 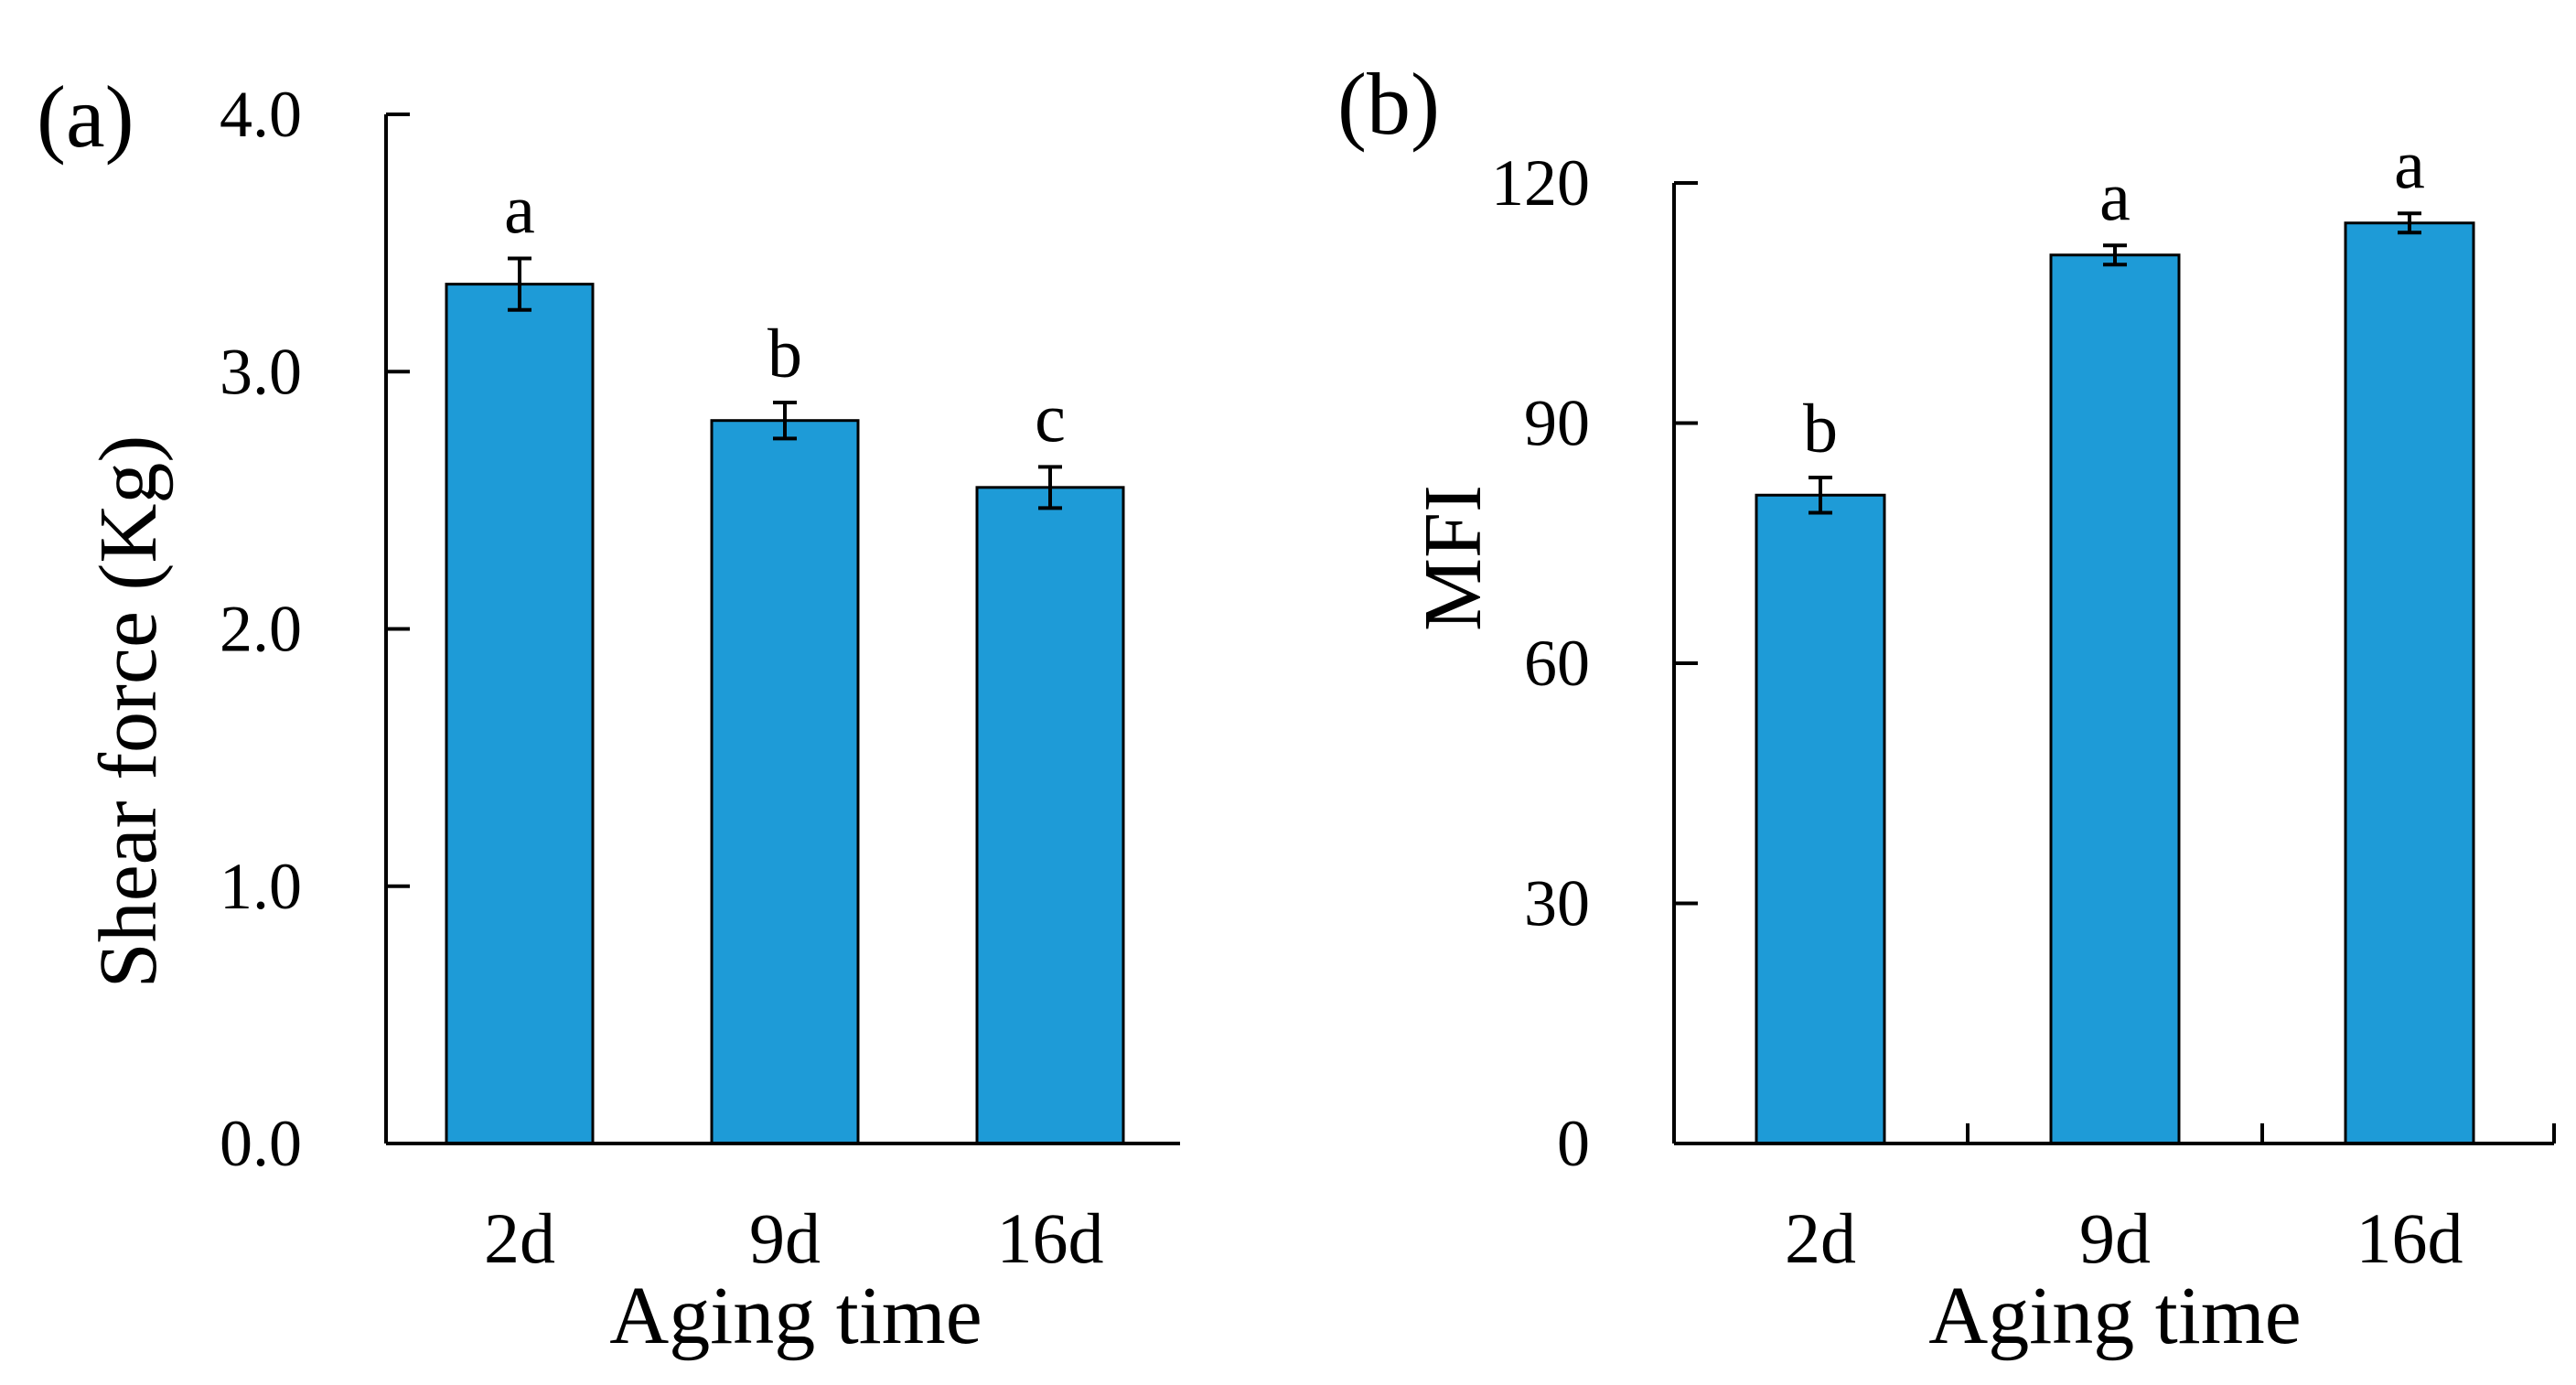 What do you see at coordinates (1557, 903) in the screenshot?
I see `panel-b-y-tick-label: 30` at bounding box center [1557, 903].